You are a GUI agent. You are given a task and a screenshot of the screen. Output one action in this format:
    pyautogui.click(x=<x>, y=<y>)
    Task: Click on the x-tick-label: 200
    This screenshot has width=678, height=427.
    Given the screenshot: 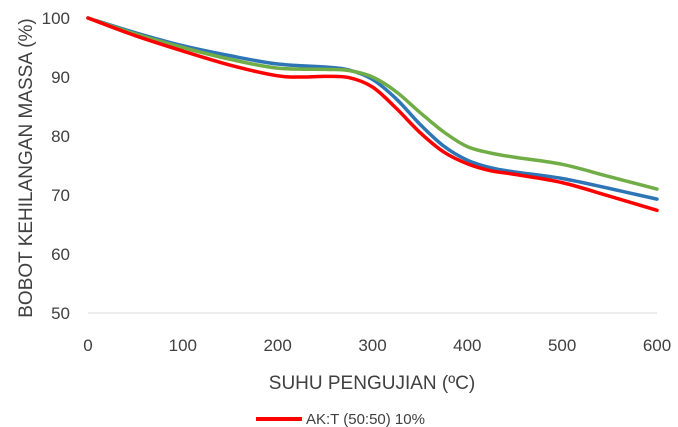 What is the action you would take?
    pyautogui.click(x=277, y=345)
    